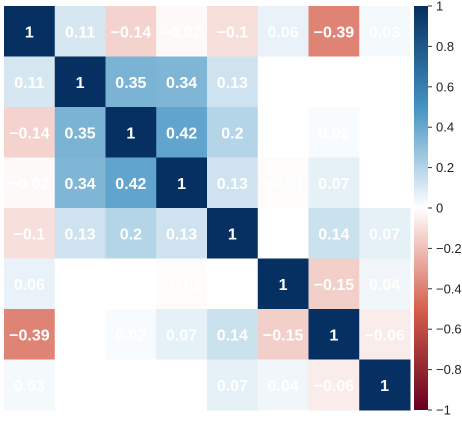 This screenshot has height=421, width=462. I want to click on cell-value-label-r5-c1: −0.1, so click(30, 234).